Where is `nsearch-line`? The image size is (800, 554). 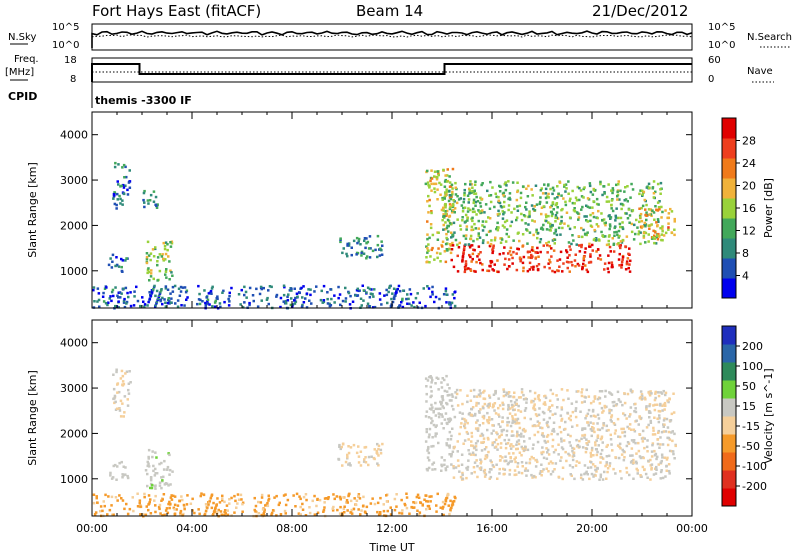
nsearch-line is located at coordinates (392, 36).